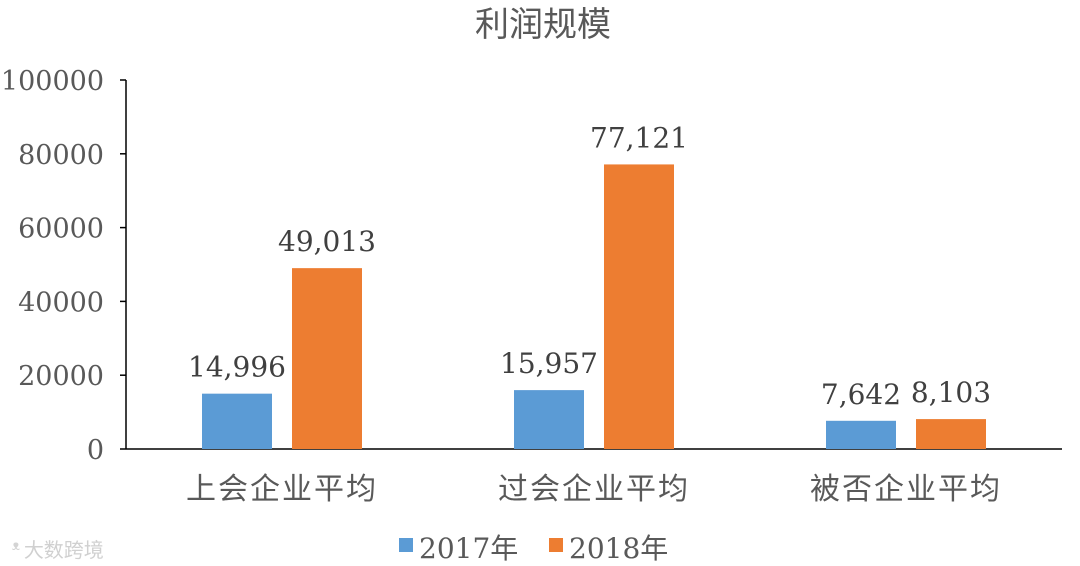 This screenshot has height=566, width=1080. Describe the element at coordinates (543, 25) in the screenshot. I see `chart-title: 利润规模` at that location.